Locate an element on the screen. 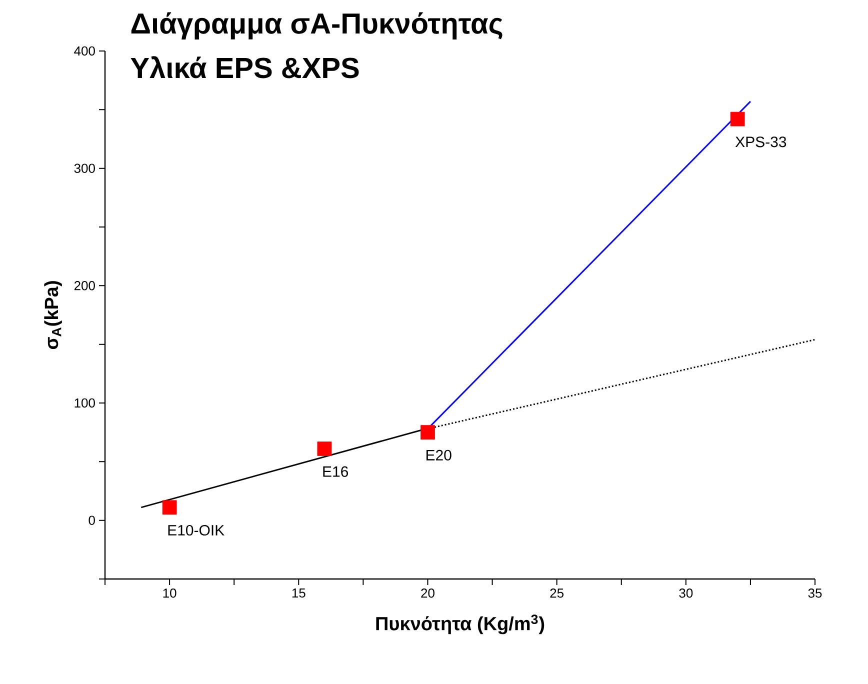  y-tick-label: 400 is located at coordinates (84, 51).